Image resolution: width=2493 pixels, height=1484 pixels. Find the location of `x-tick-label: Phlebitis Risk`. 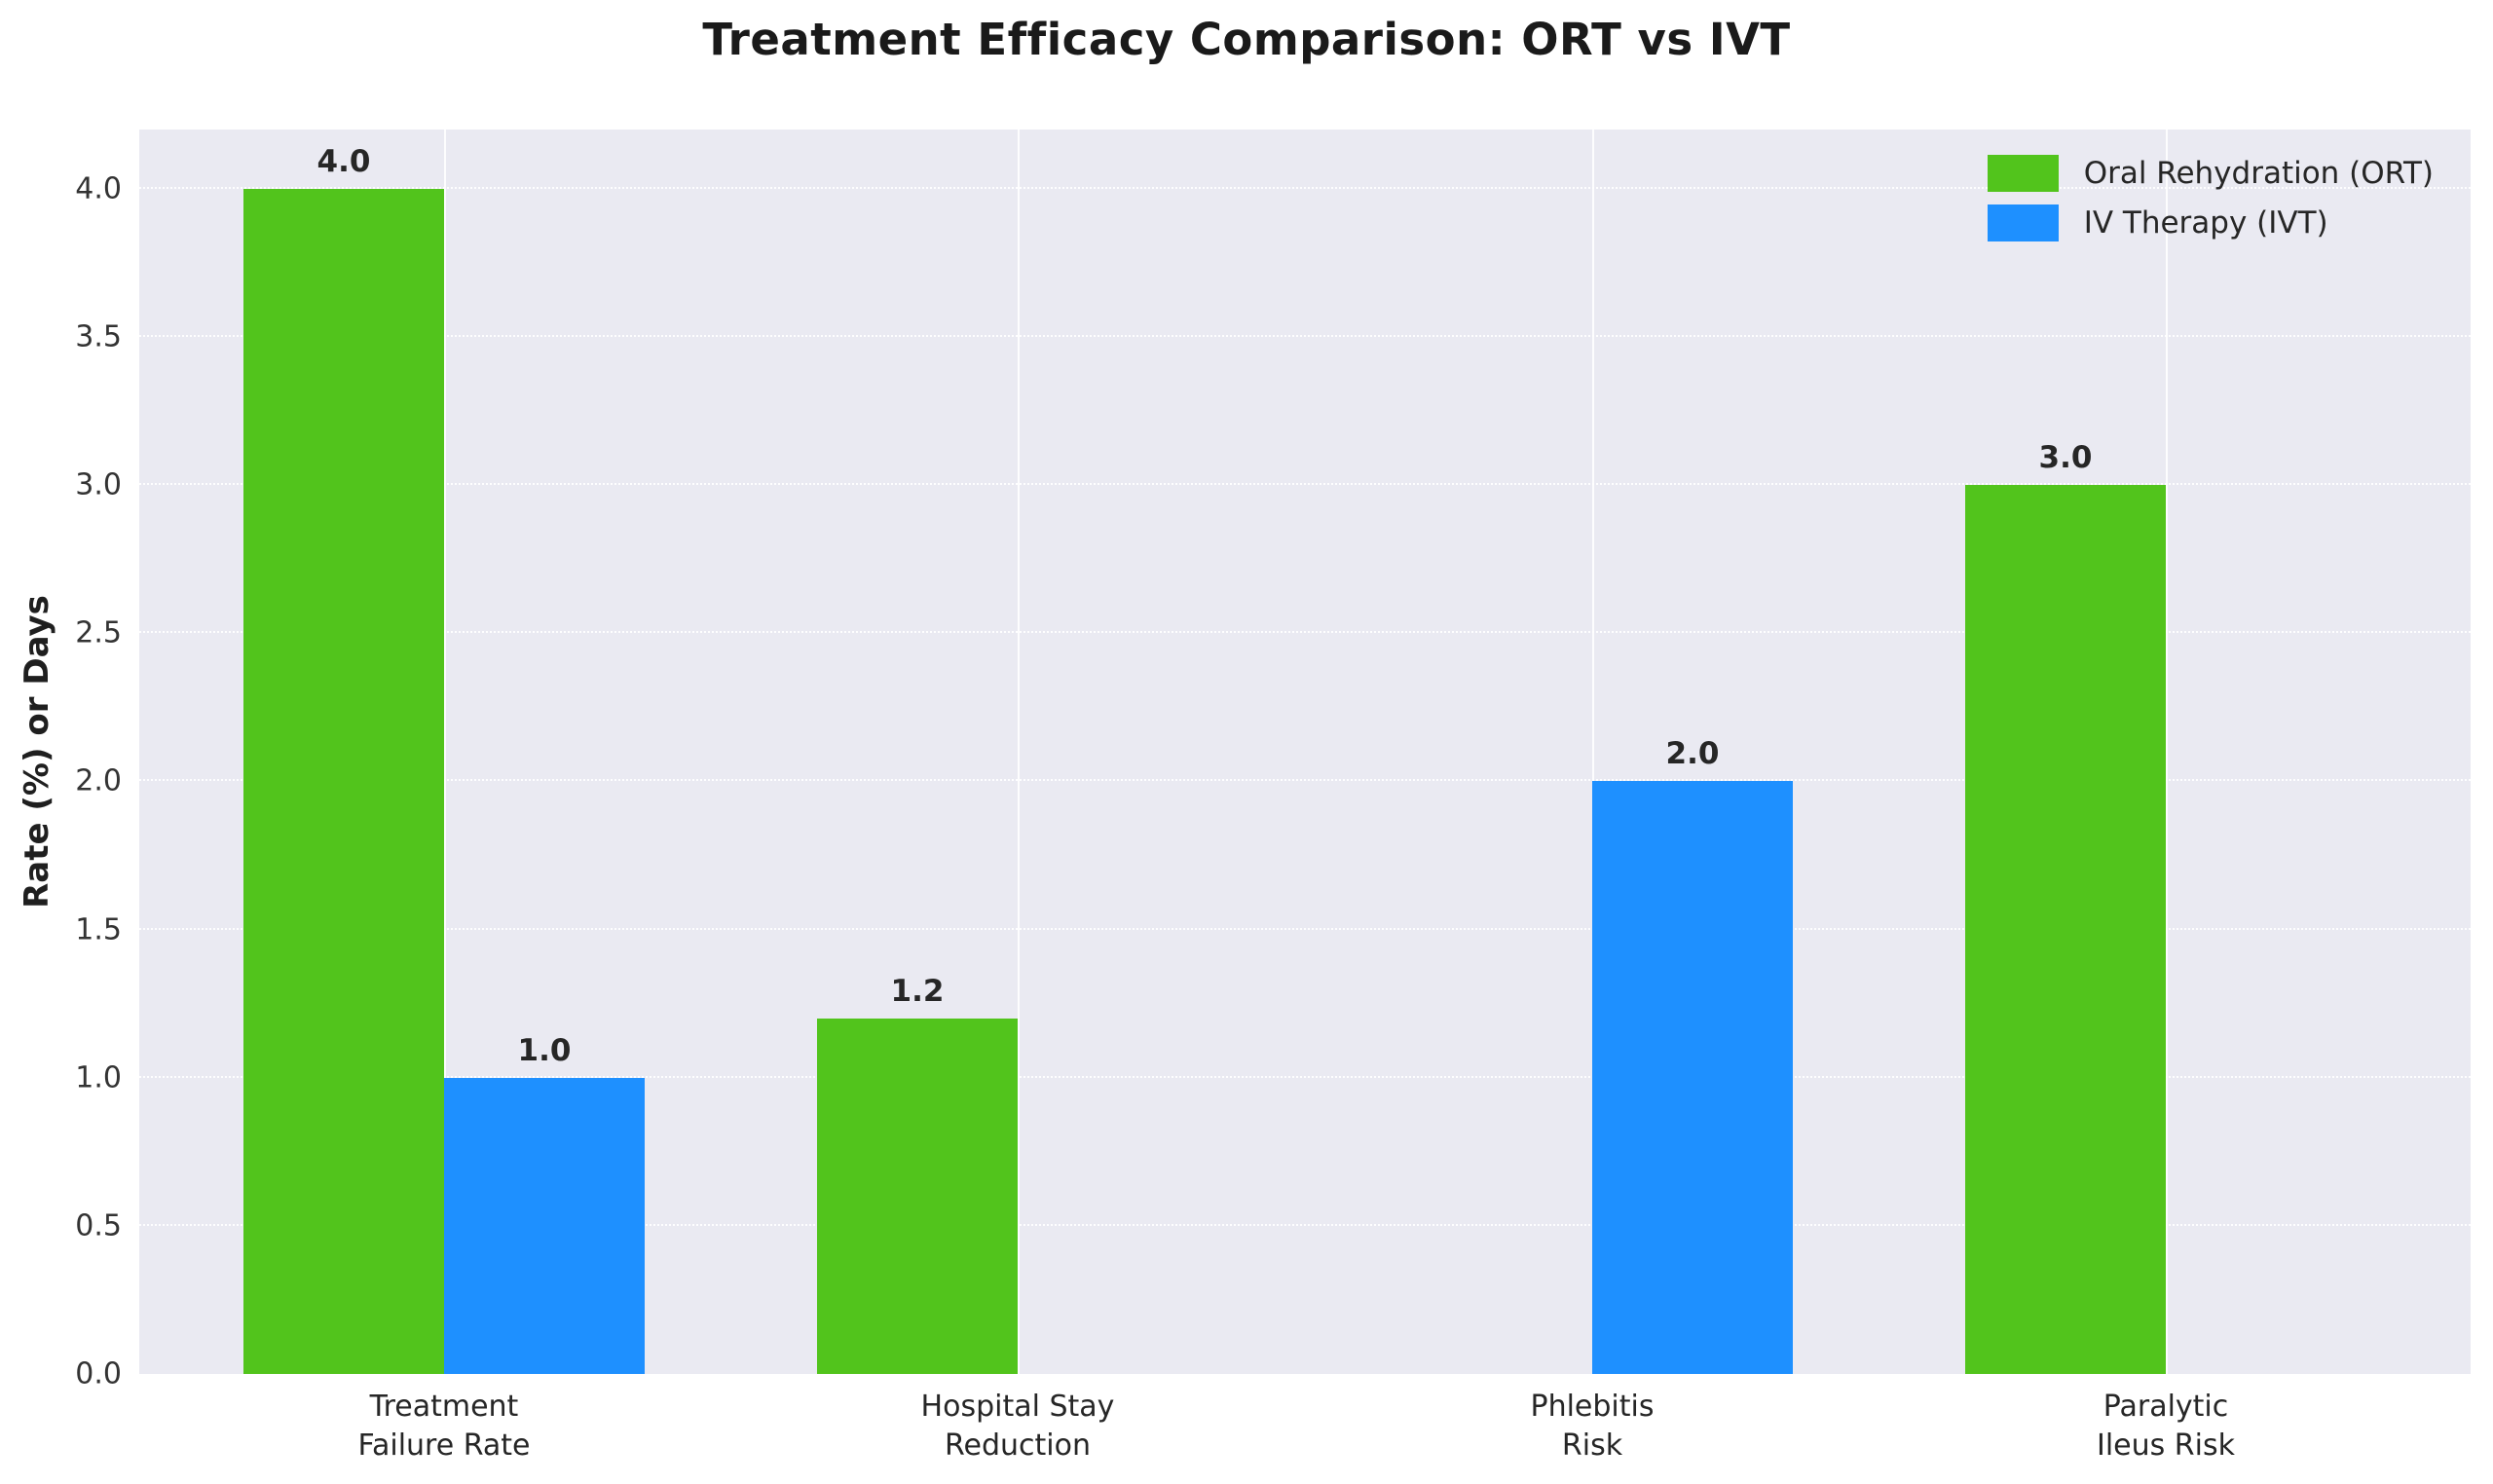

x-tick-label: Phlebitis Risk is located at coordinates (1593, 1426).